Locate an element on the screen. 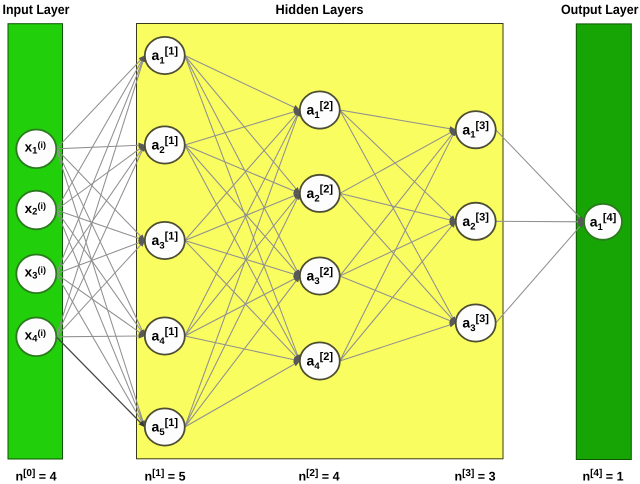 The height and width of the screenshot is (484, 640). svg-text: n[2] = 4 is located at coordinates (318, 476).